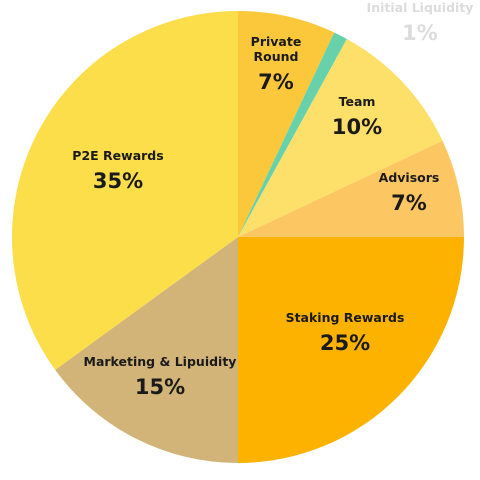 Image resolution: width=480 pixels, height=480 pixels. What do you see at coordinates (286, 124) in the screenshot?
I see `pie-slice-private-round` at bounding box center [286, 124].